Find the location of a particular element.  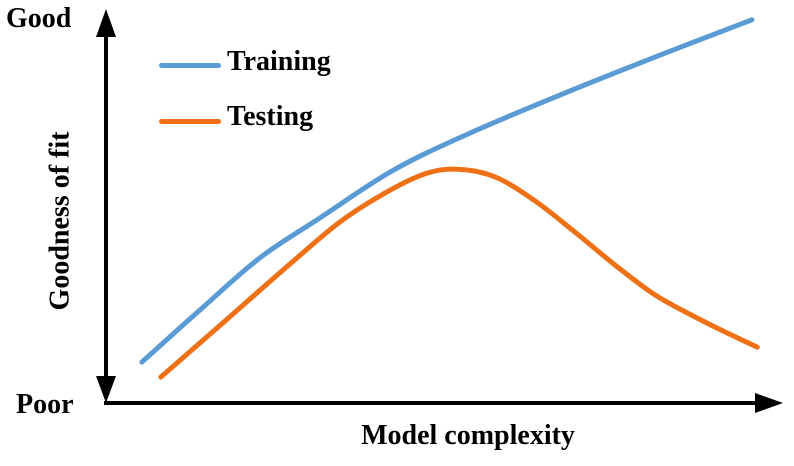

y-axis-bottom-label: Poor is located at coordinates (45, 404).